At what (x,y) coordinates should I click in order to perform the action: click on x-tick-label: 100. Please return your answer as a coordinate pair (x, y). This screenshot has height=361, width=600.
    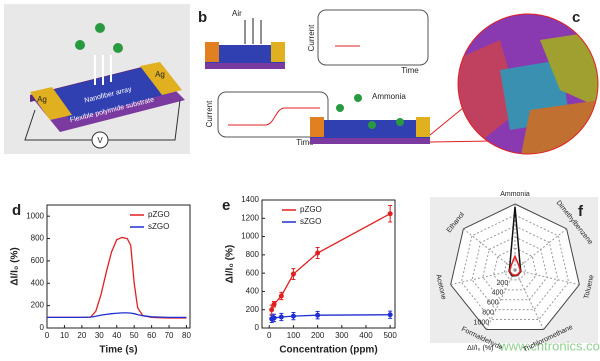
    Looking at the image, I should click on (294, 335).